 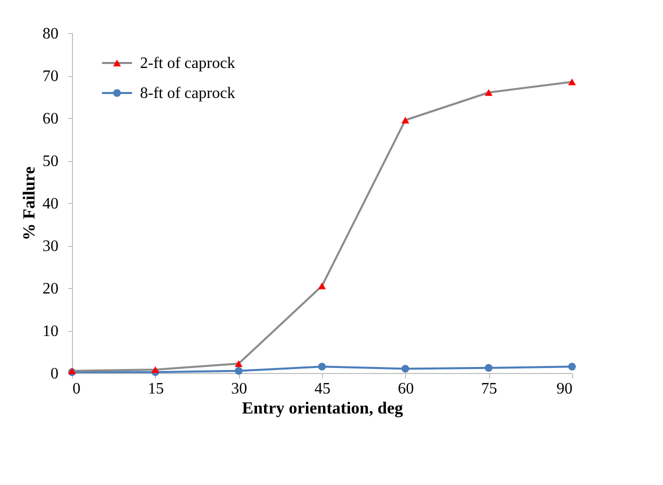 What do you see at coordinates (239, 389) in the screenshot?
I see `x-tick-label: 30` at bounding box center [239, 389].